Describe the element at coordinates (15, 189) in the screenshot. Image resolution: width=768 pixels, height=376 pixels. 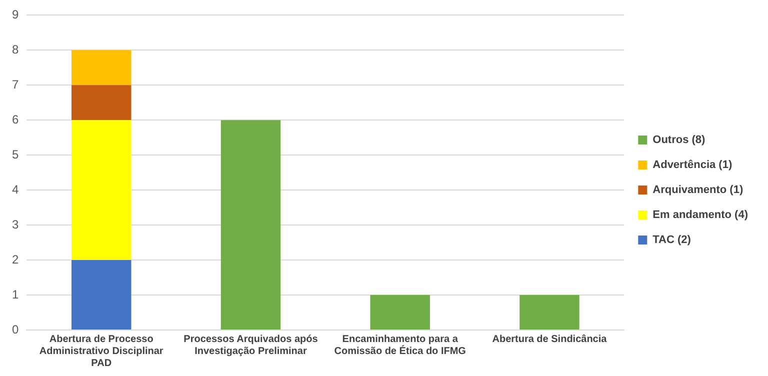
I see `y-tick-label: 4` at that location.